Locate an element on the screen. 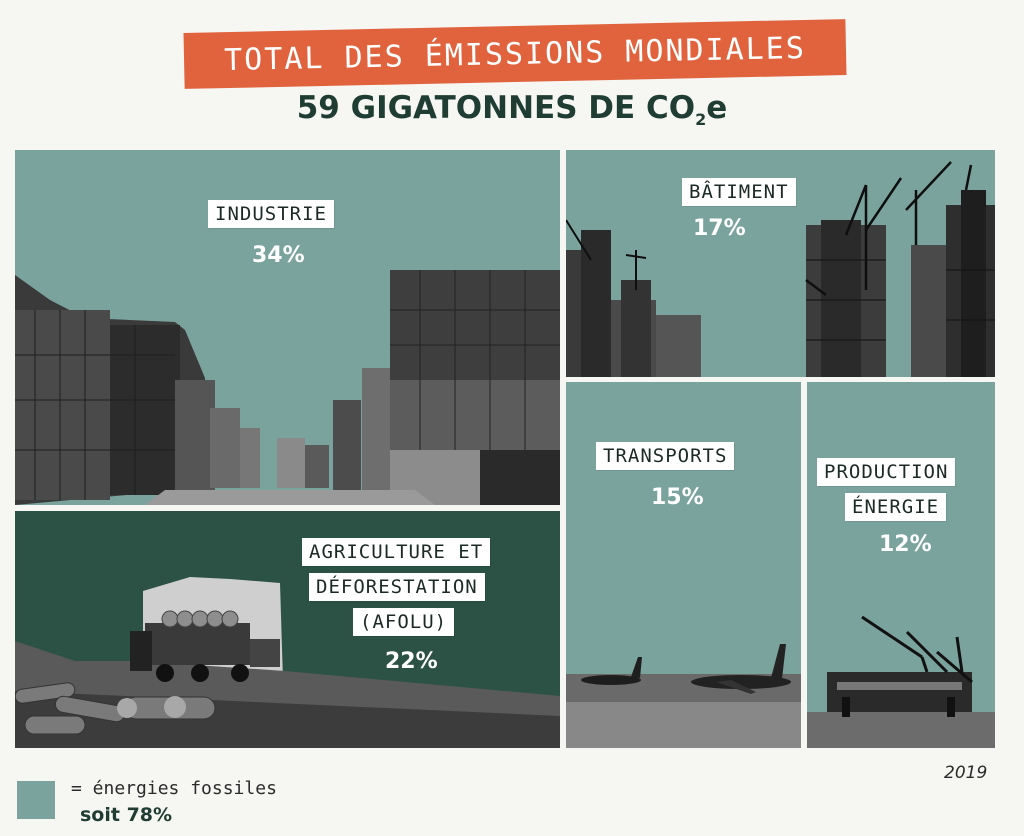  percent-industrie: 34% is located at coordinates (278, 255).